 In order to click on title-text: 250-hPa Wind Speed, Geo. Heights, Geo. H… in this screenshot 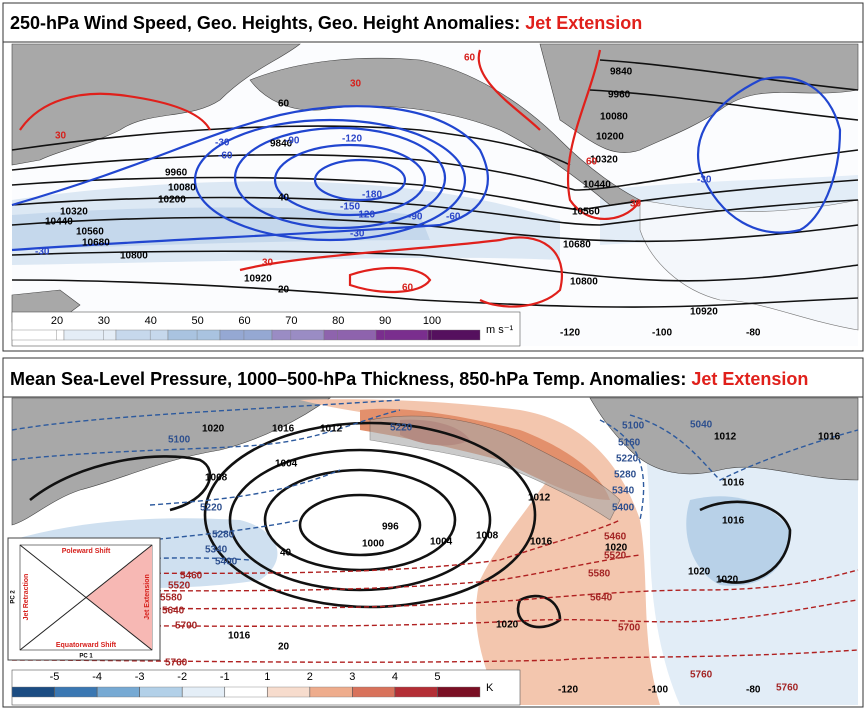, I will do `click(267, 23)`.